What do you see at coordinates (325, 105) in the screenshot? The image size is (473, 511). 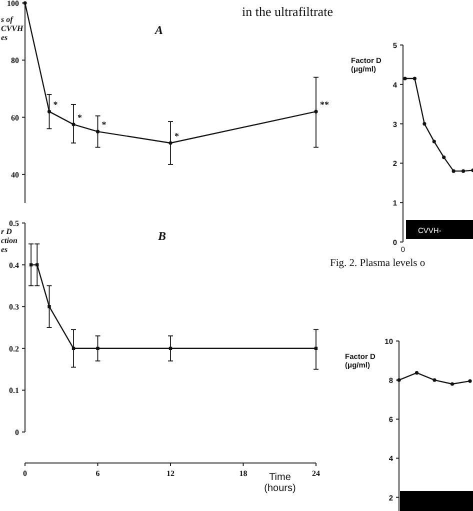 I see `annotation: **` at bounding box center [325, 105].